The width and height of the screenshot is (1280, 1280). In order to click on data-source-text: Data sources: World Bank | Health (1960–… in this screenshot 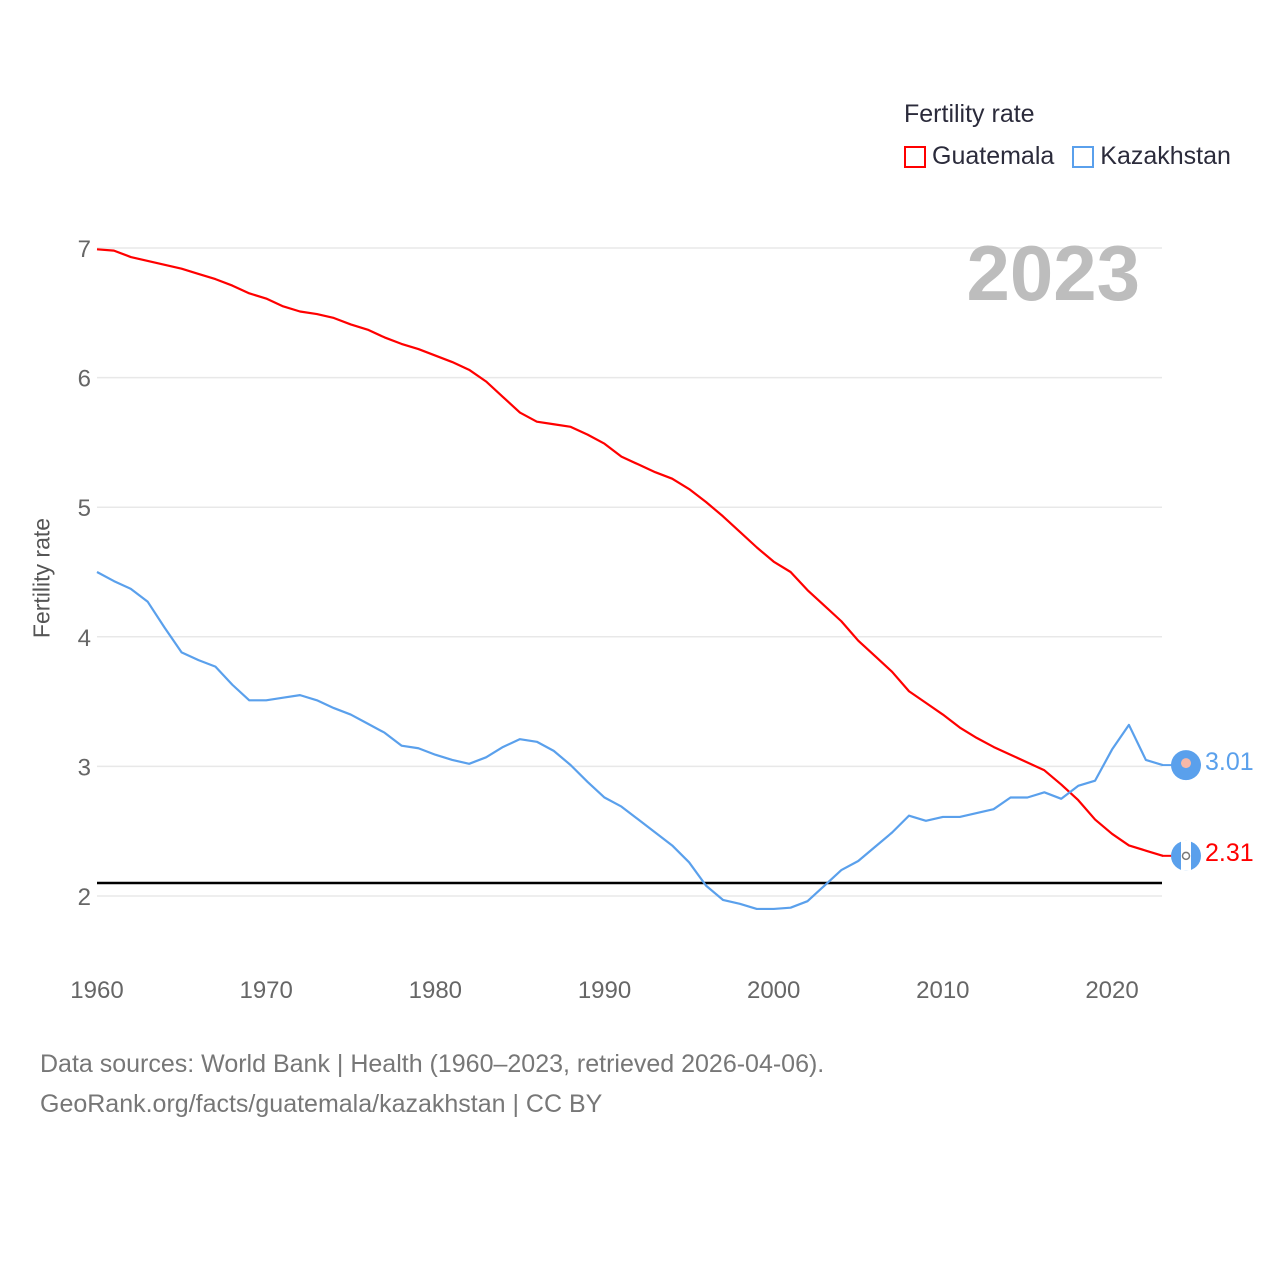, I will do `click(432, 1064)`.